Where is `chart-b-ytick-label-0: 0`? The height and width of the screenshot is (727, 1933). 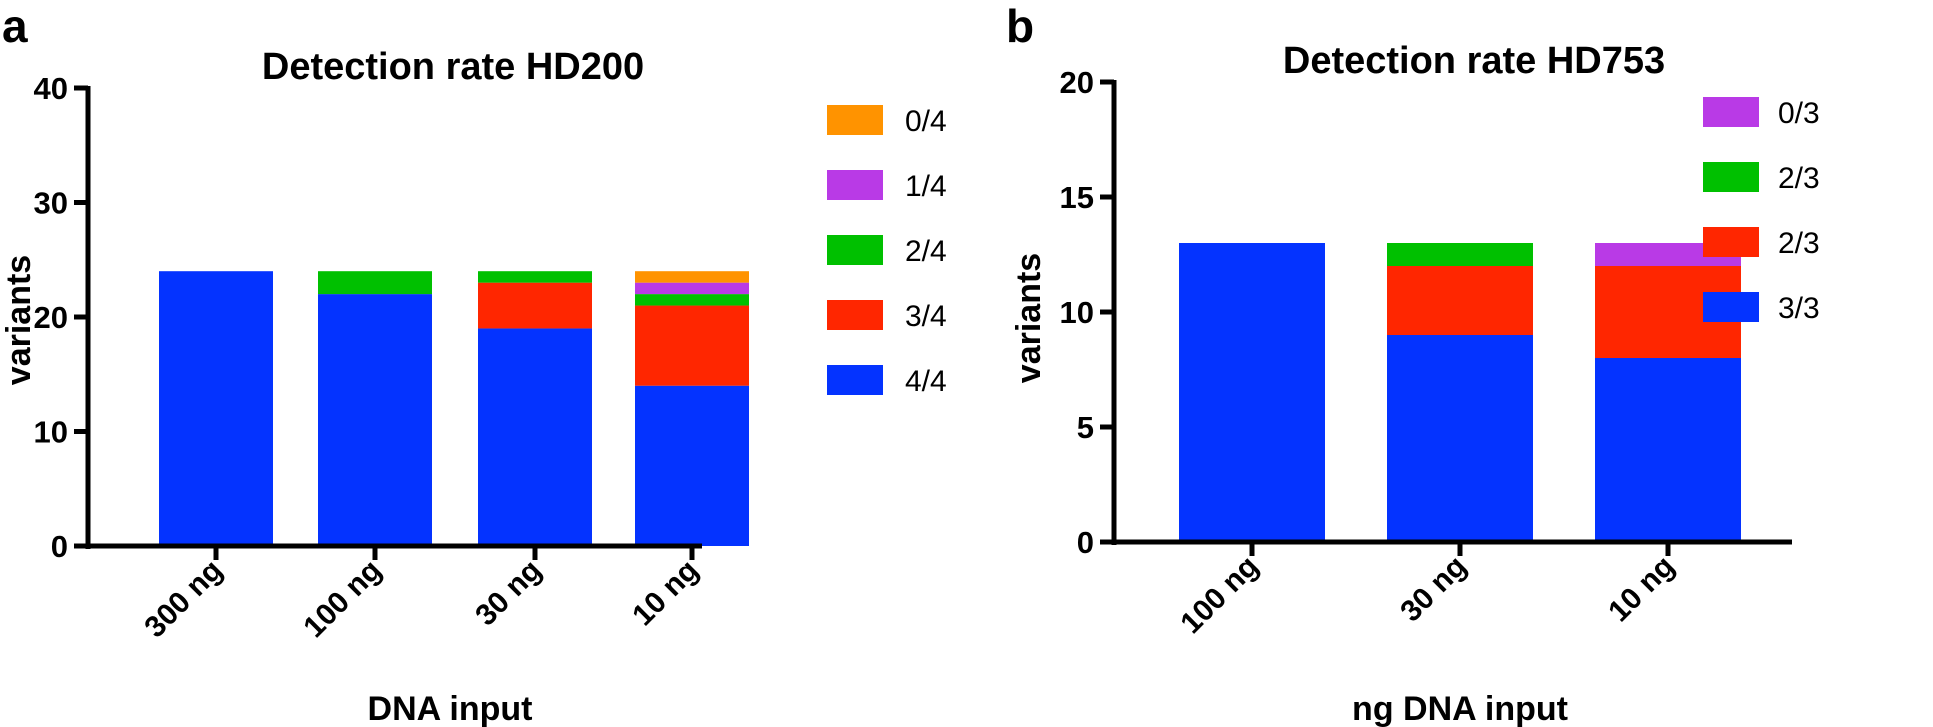
chart-b-ytick-label-0: 0 is located at coordinates (1085, 542).